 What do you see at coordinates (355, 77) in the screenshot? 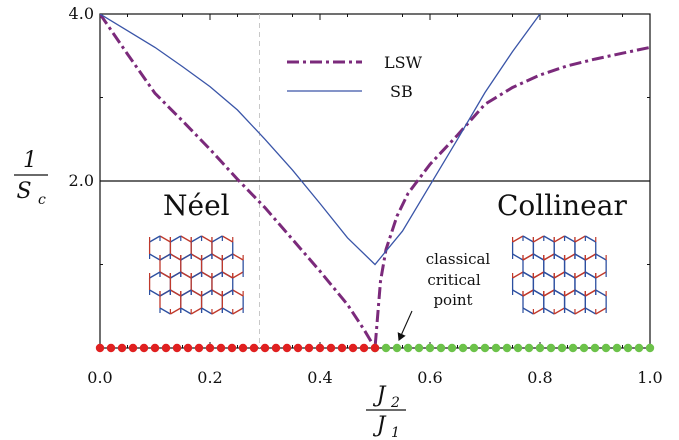
I see `legend: LSW SB` at bounding box center [355, 77].